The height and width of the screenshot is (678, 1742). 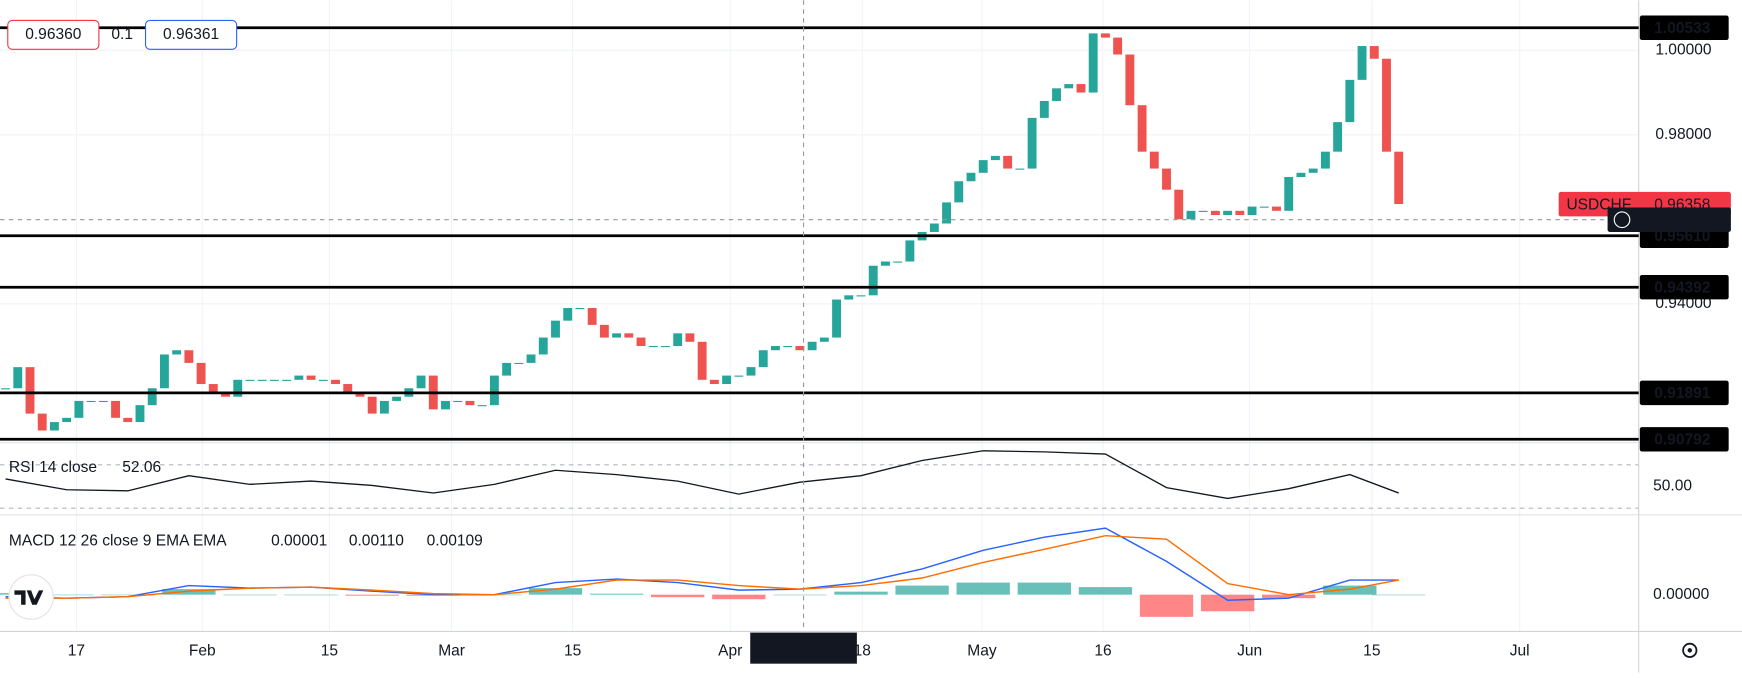 I want to click on ask-label: 0.96361, so click(x=191, y=34).